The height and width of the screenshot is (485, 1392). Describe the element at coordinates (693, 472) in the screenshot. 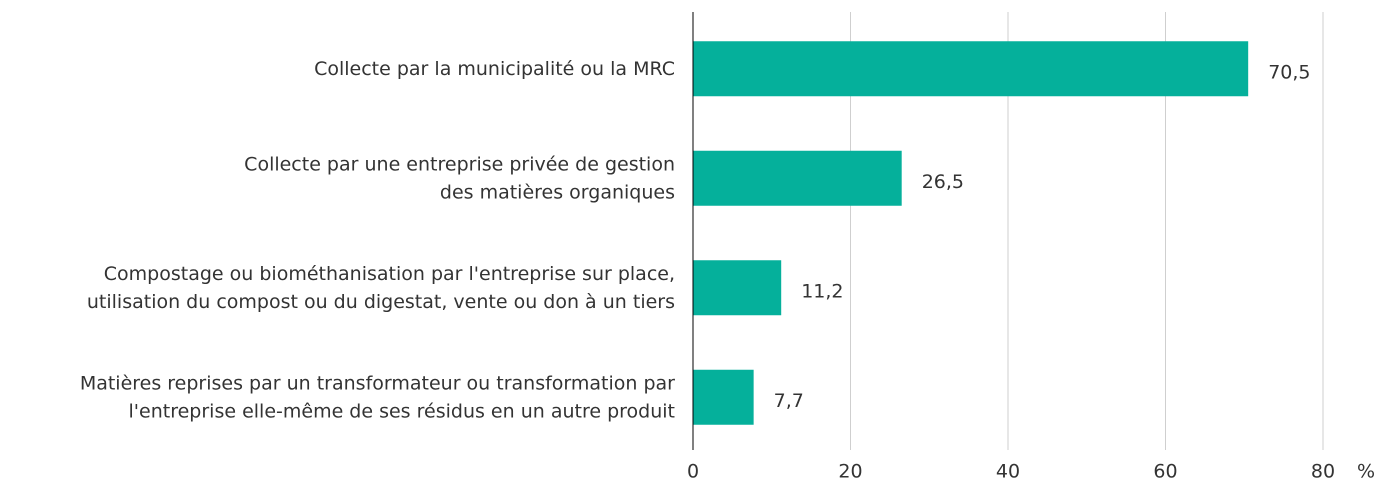

I see `x-tick-label: 0` at that location.